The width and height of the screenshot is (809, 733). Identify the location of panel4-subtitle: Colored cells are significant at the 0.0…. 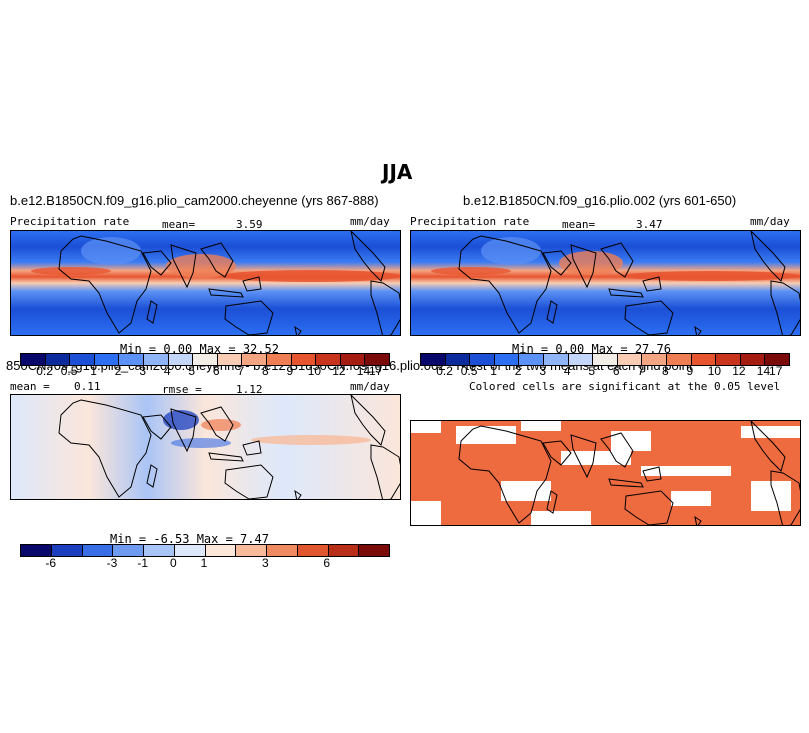
(625, 386).